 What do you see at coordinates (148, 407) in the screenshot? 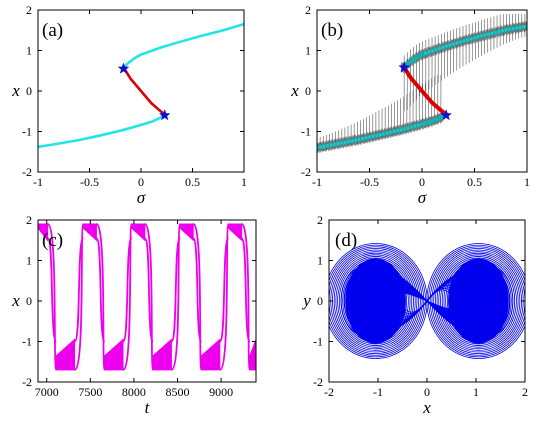
I see `x-axis-label: t` at bounding box center [148, 407].